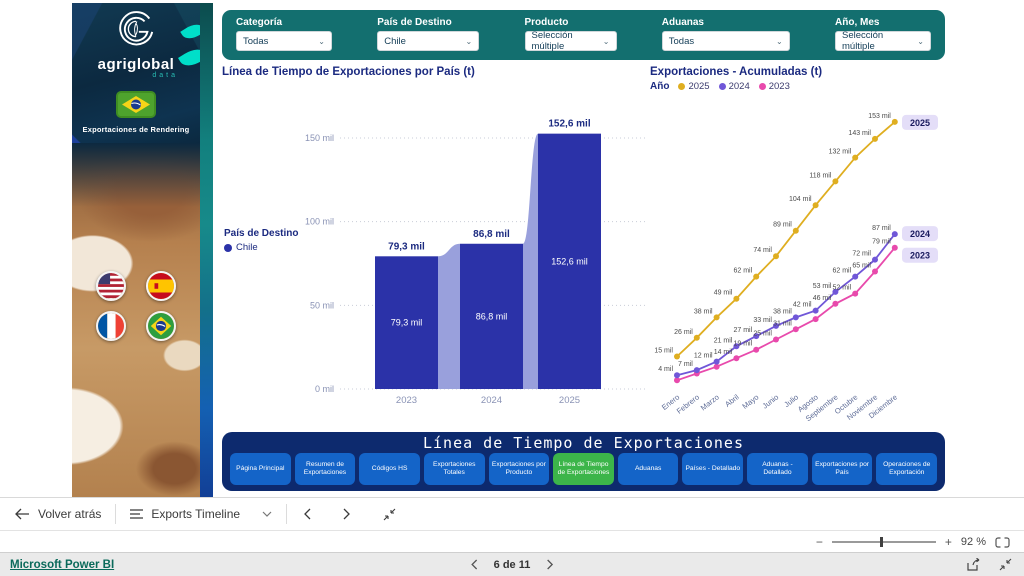 This screenshot has height=576, width=1024. Describe the element at coordinates (739, 86) in the screenshot. I see `legend-item-label: 2024` at that location.